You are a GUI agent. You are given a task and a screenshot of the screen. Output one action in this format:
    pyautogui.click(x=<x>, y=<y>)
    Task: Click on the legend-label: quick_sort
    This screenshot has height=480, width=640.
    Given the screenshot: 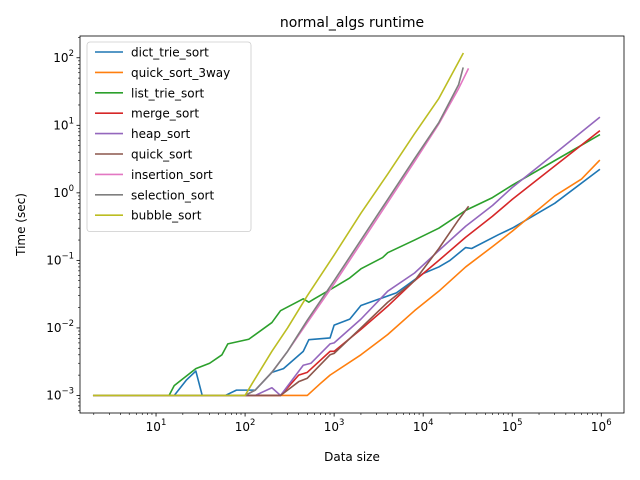 What is the action you would take?
    pyautogui.click(x=162, y=155)
    